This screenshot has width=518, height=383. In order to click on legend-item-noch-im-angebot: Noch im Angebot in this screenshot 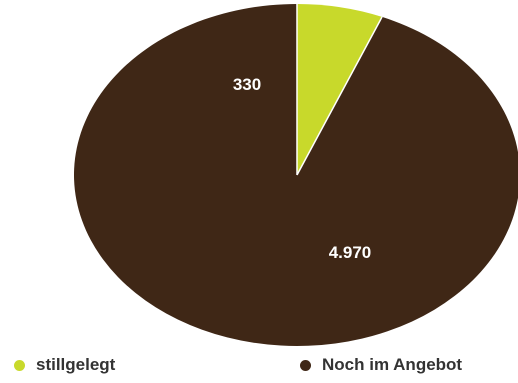, I will do `click(381, 365)`.